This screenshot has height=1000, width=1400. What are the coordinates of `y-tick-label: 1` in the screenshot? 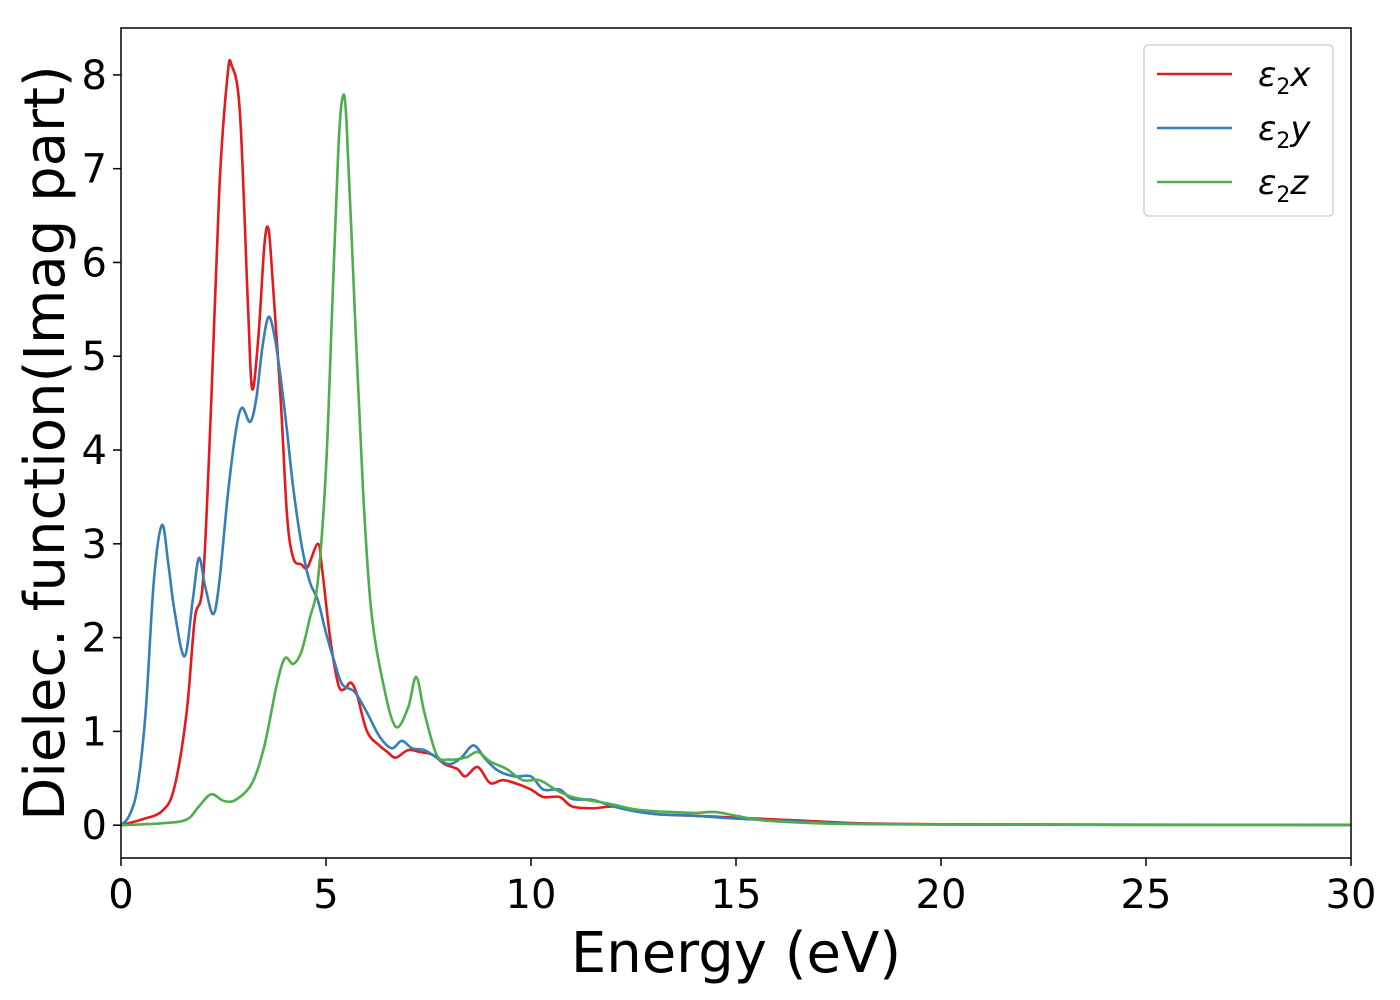 It's located at (94, 732).